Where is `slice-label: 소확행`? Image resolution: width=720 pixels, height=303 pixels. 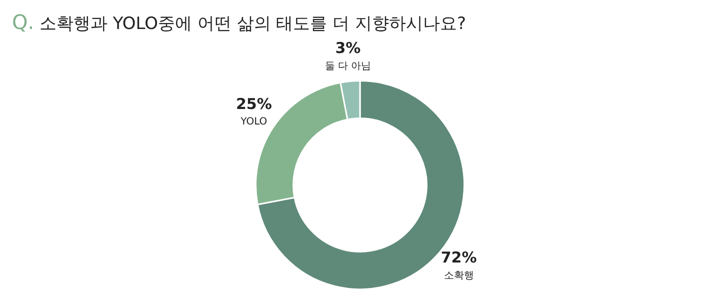 slice-label: 소확행 is located at coordinates (459, 276).